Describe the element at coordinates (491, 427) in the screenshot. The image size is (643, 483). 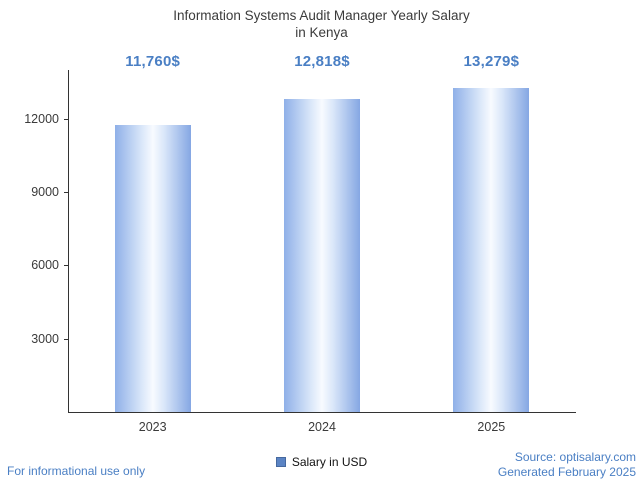
I see `x-axis-tick-label-2025: 2025` at that location.